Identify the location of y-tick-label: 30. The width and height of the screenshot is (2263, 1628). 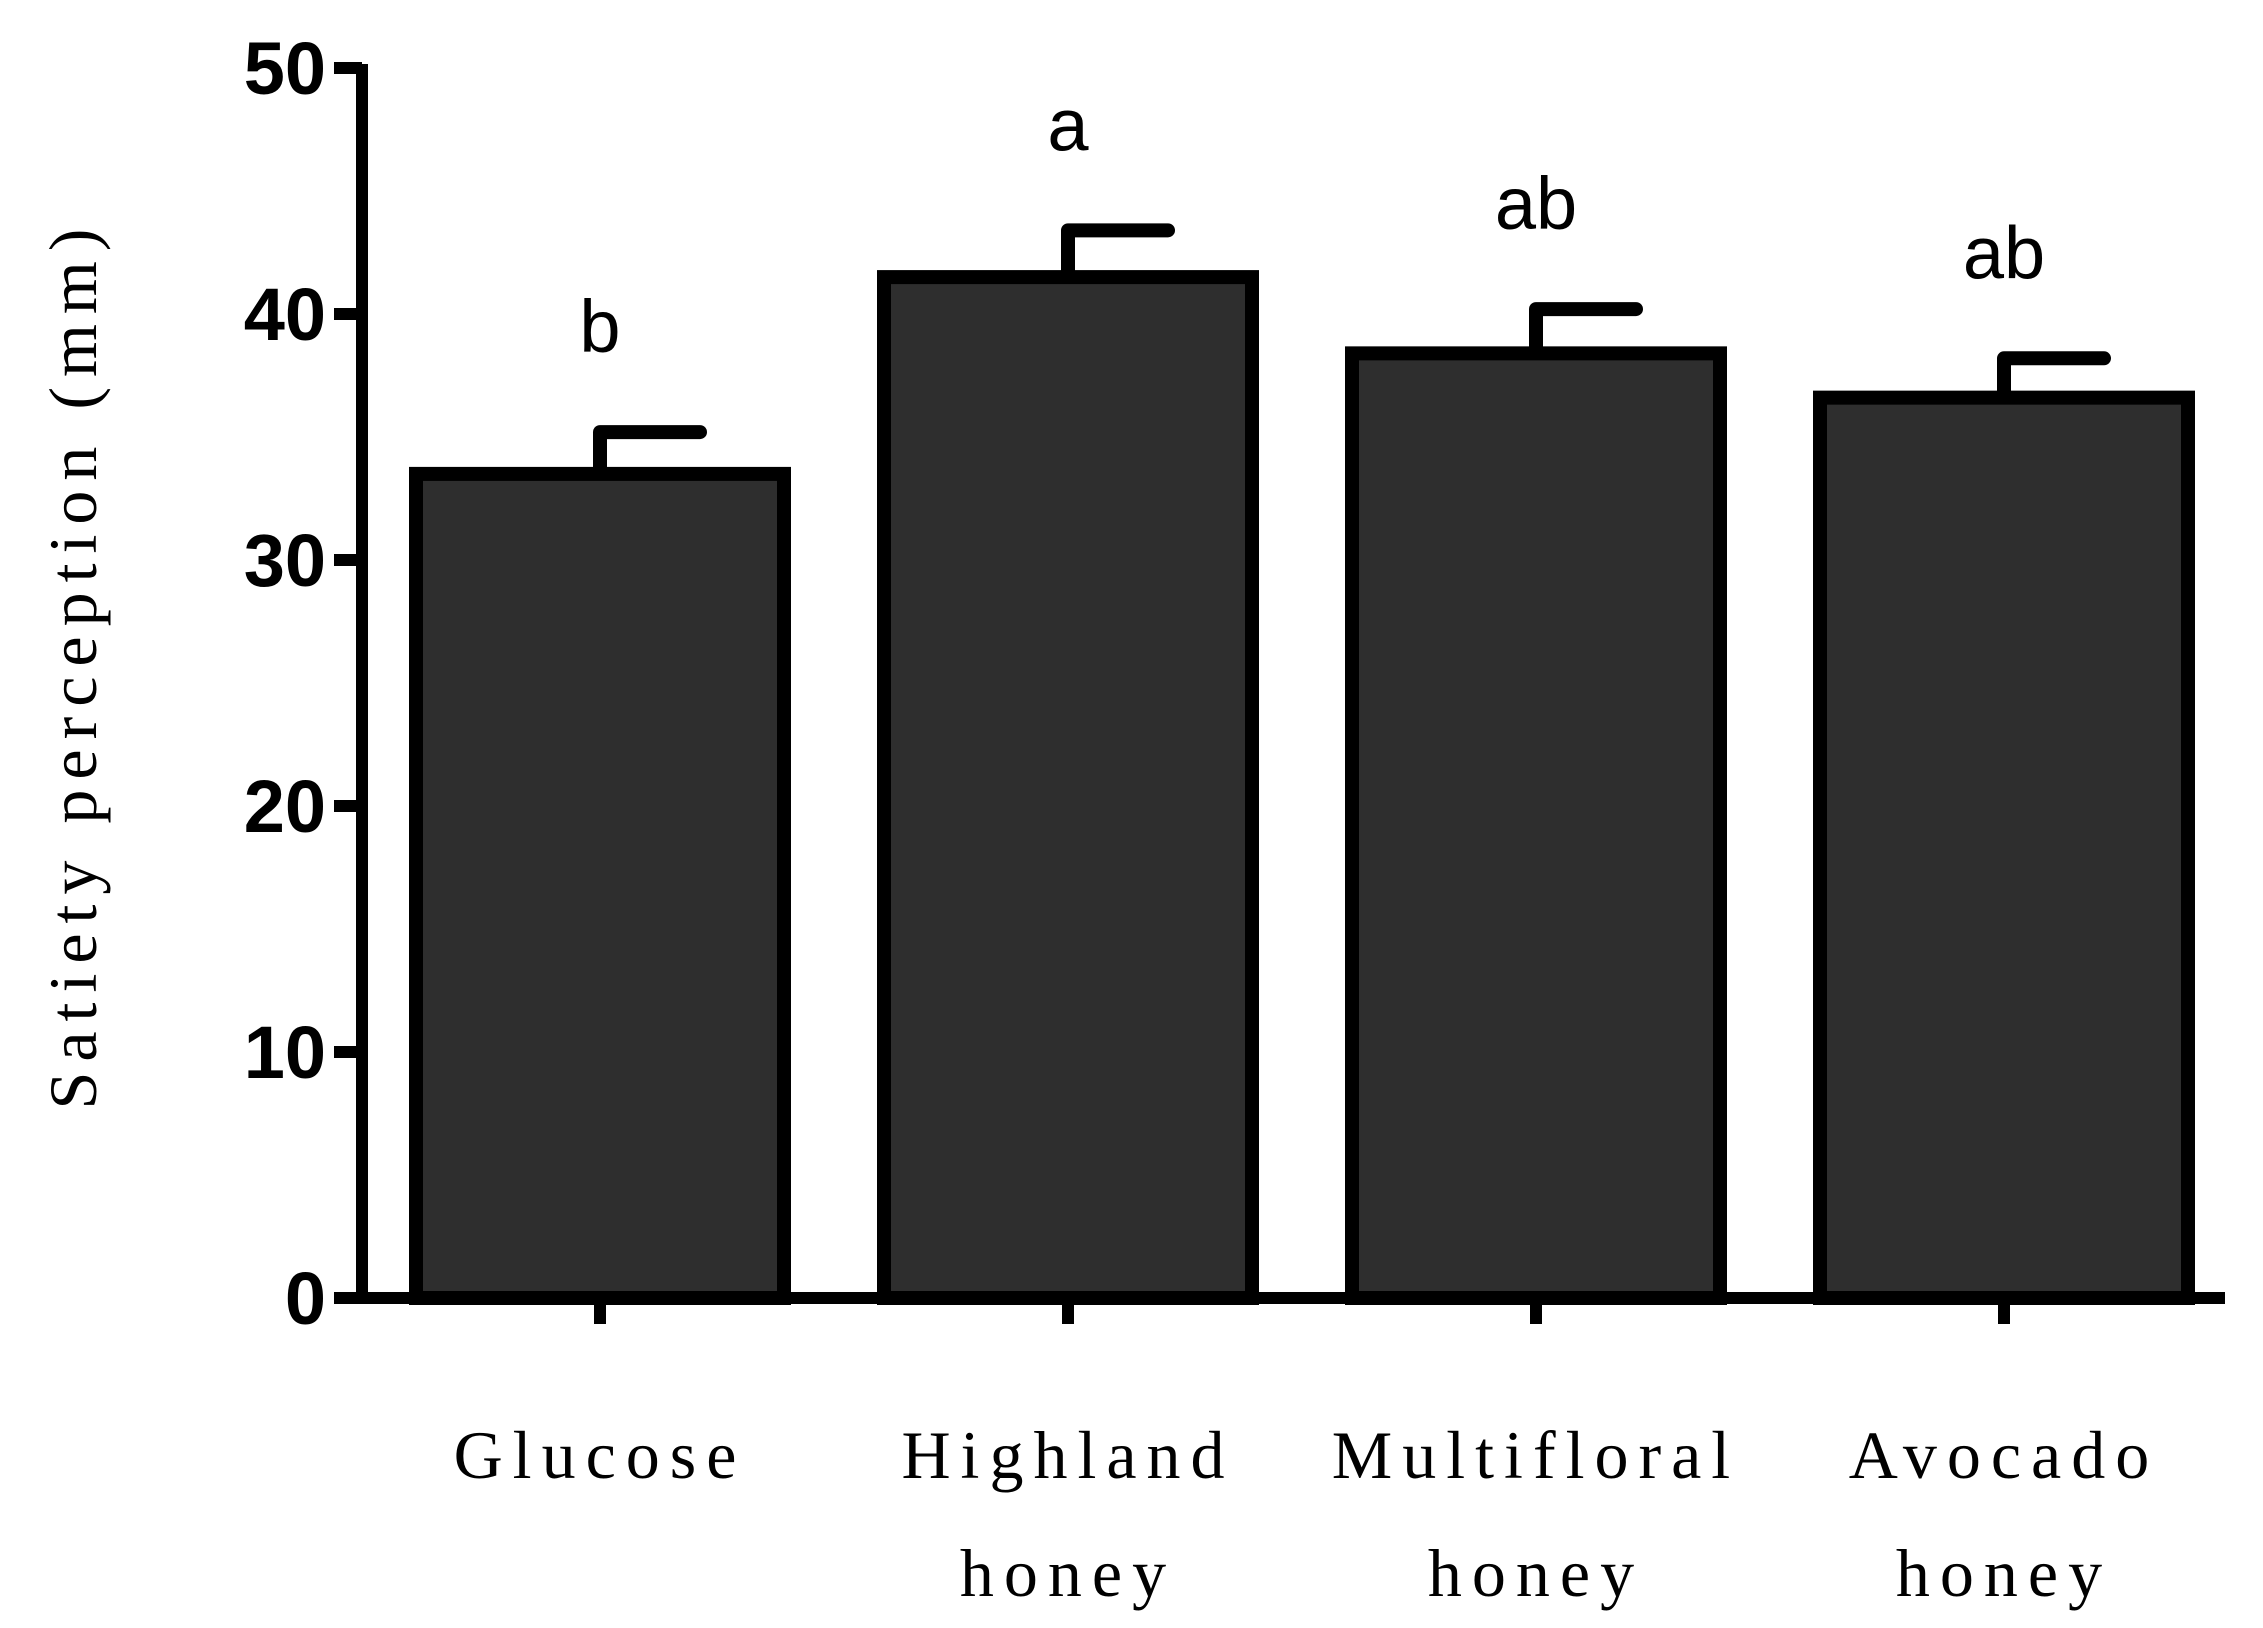
(285, 560).